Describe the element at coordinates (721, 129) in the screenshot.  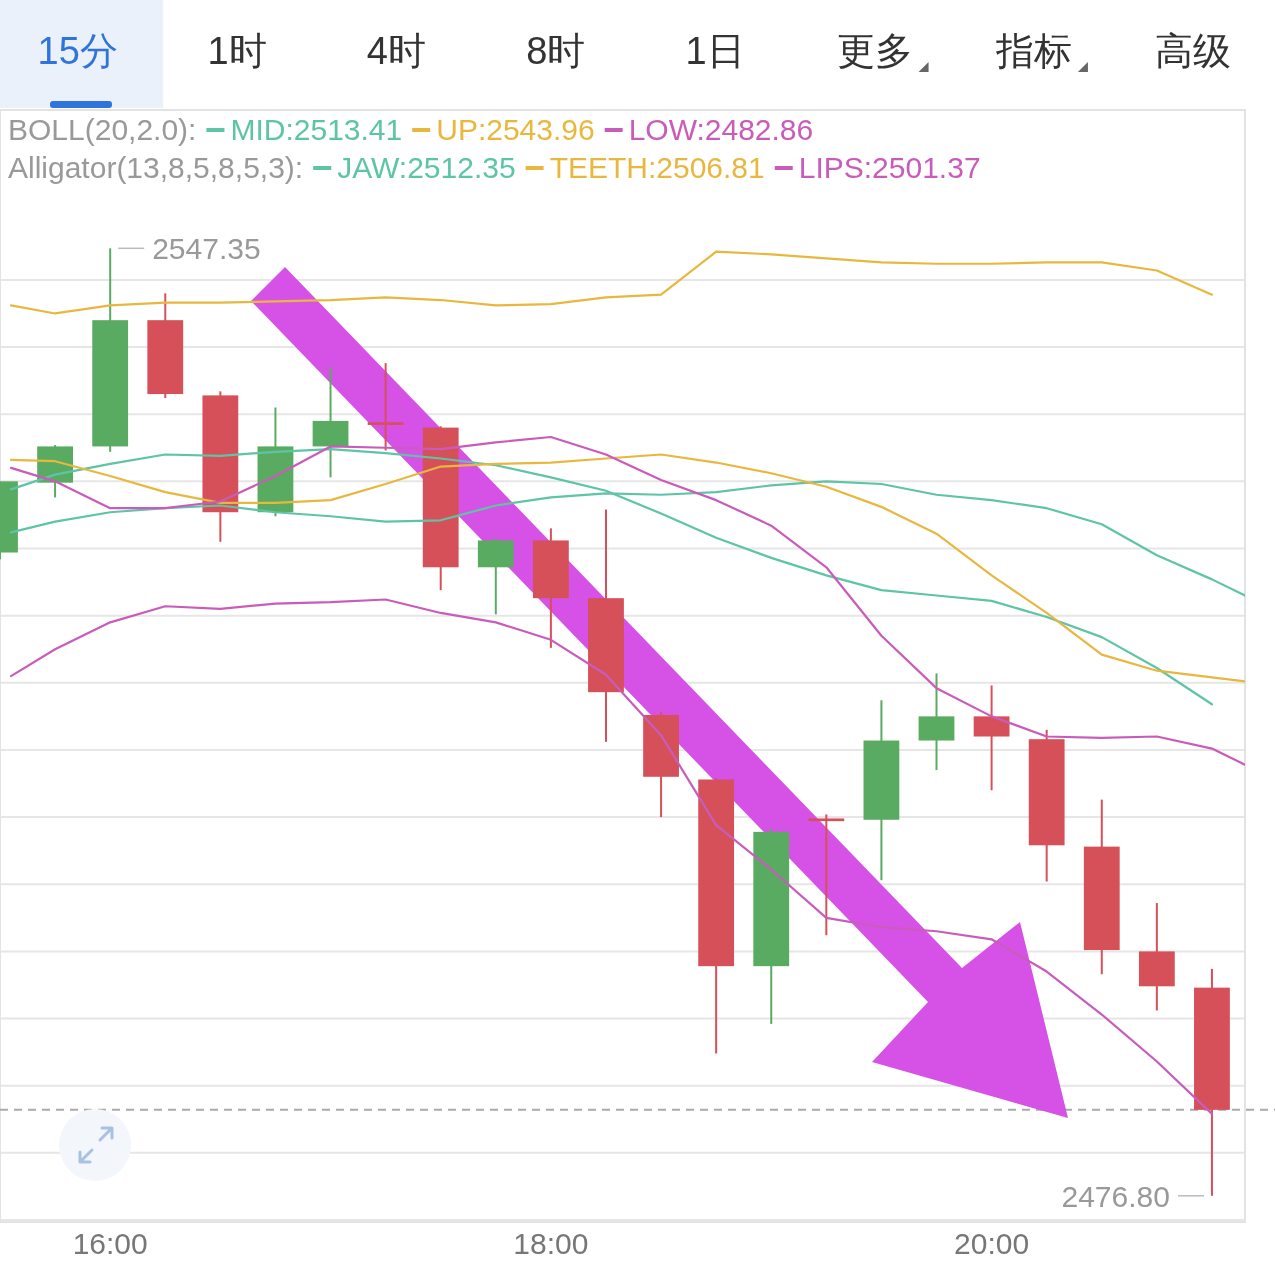
I see `legend-label: LOW:2482.86` at that location.